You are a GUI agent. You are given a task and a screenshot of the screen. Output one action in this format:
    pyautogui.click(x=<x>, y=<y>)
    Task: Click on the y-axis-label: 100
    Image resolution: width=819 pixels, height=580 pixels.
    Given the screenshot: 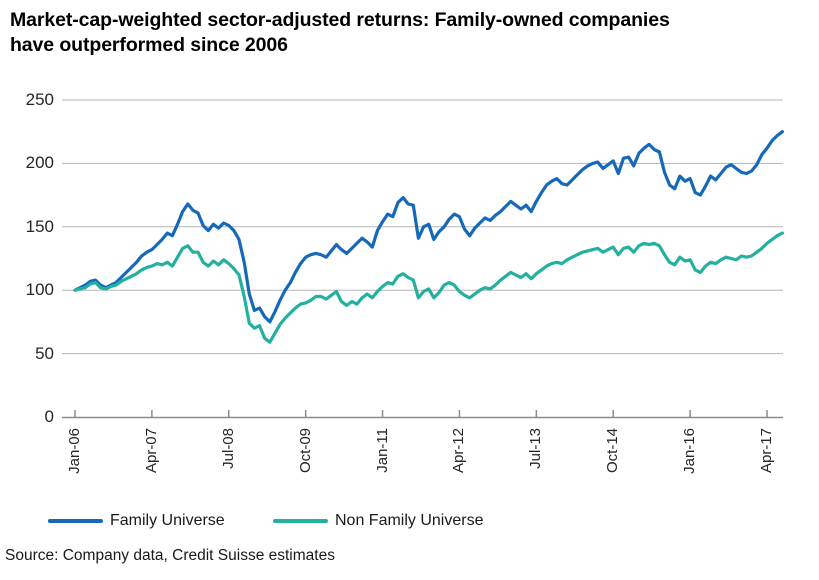 What is the action you would take?
    pyautogui.click(x=39, y=290)
    